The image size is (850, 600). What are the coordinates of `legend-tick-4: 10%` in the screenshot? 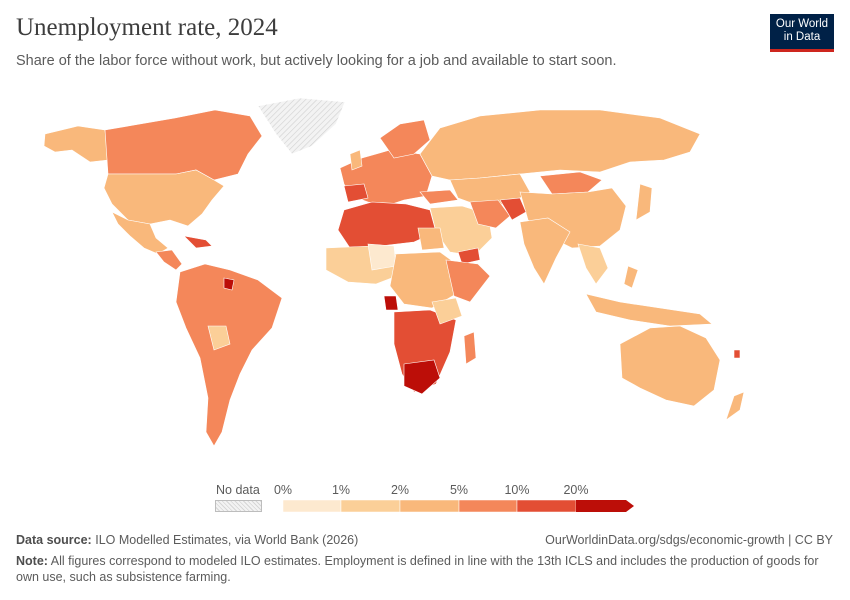 It's located at (517, 490).